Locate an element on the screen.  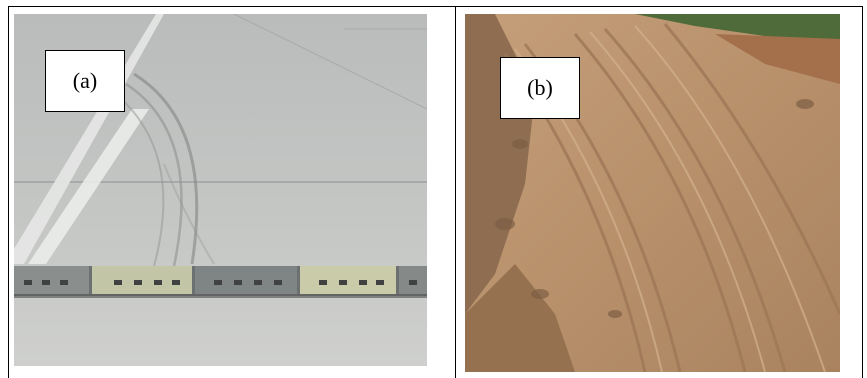
table-border-left is located at coordinates (8, 192).